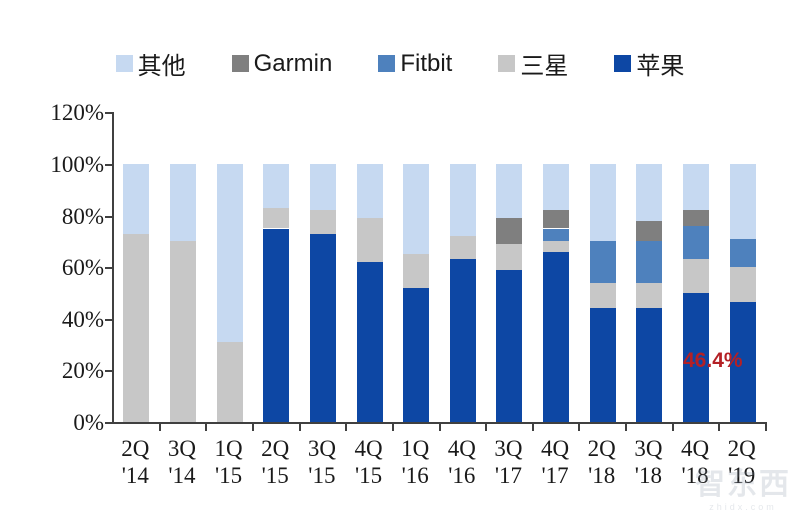 This screenshot has height=516, width=800. I want to click on y-axis-tick-label: 80%, so click(82, 216).